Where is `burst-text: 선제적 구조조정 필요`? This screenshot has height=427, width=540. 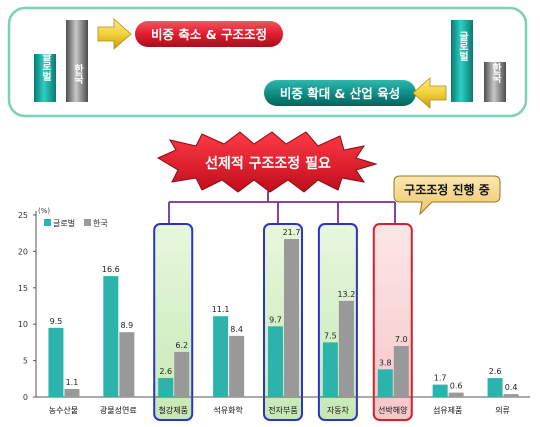
burst-text: 선제적 구조조정 필요 is located at coordinates (268, 163).